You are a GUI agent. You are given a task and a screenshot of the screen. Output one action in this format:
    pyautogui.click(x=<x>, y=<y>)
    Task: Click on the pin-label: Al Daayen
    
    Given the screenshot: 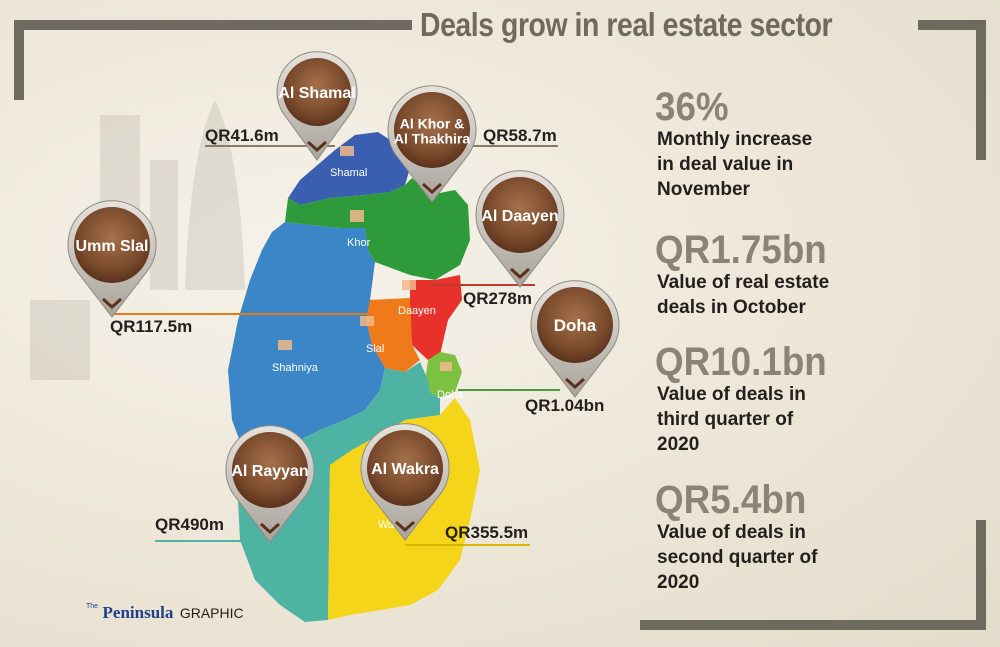 What is the action you would take?
    pyautogui.click(x=519, y=216)
    